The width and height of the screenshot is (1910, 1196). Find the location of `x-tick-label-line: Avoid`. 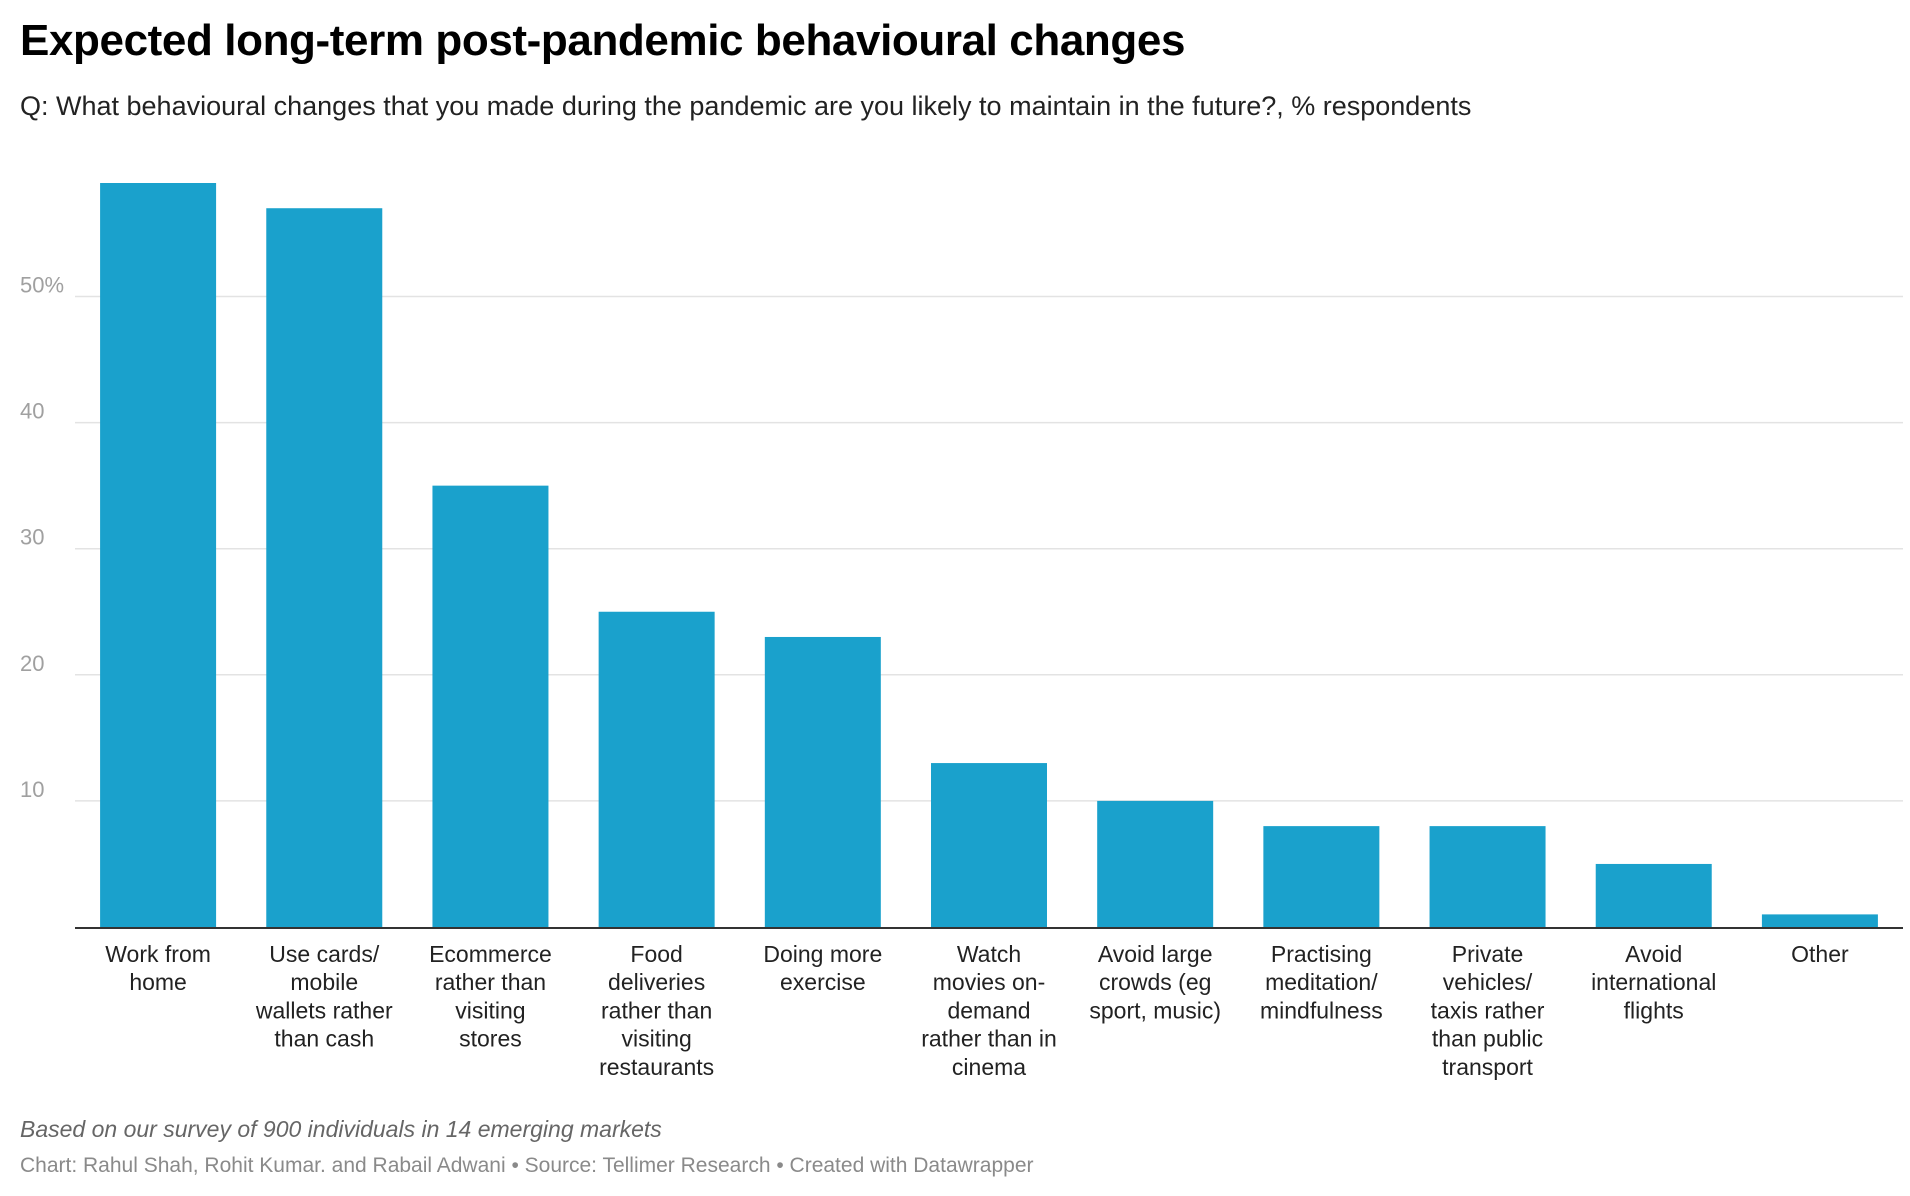

x-tick-label-line: Avoid is located at coordinates (1653, 954).